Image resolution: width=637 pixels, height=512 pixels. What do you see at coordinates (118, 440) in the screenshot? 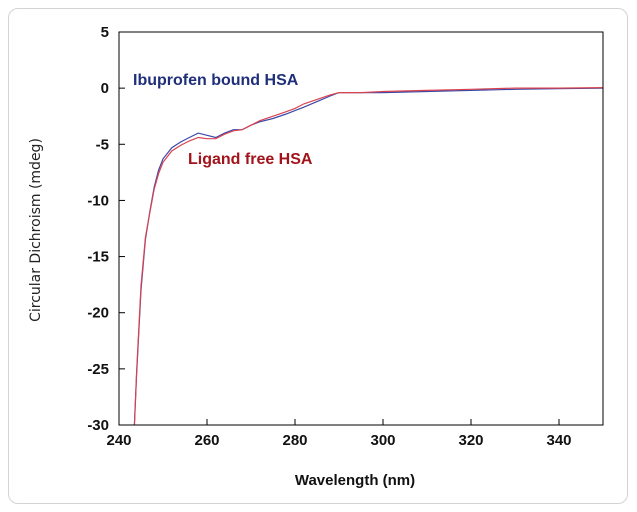
I see `x-tick-label: 240` at bounding box center [118, 440].